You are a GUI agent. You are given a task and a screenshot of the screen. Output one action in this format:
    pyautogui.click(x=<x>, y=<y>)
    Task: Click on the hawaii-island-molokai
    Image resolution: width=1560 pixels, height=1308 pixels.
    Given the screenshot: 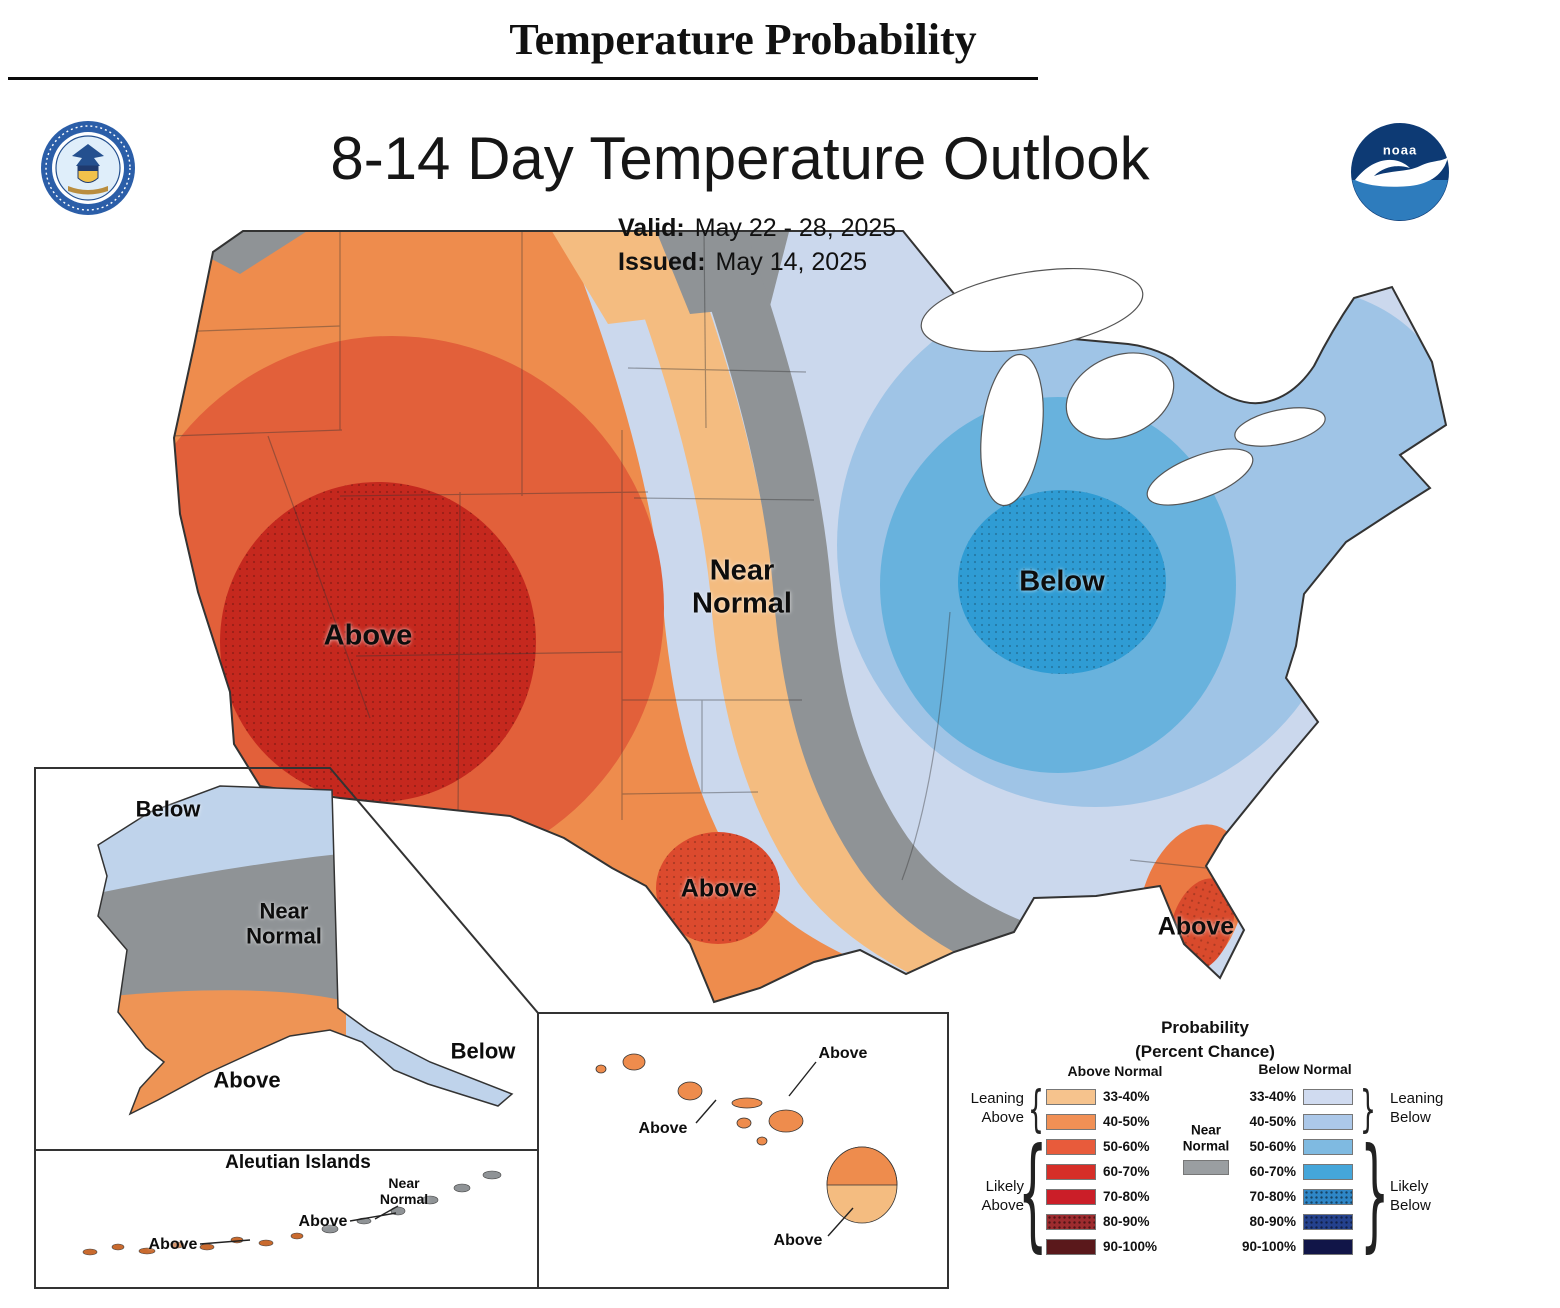 What is the action you would take?
    pyautogui.click(x=747, y=1103)
    